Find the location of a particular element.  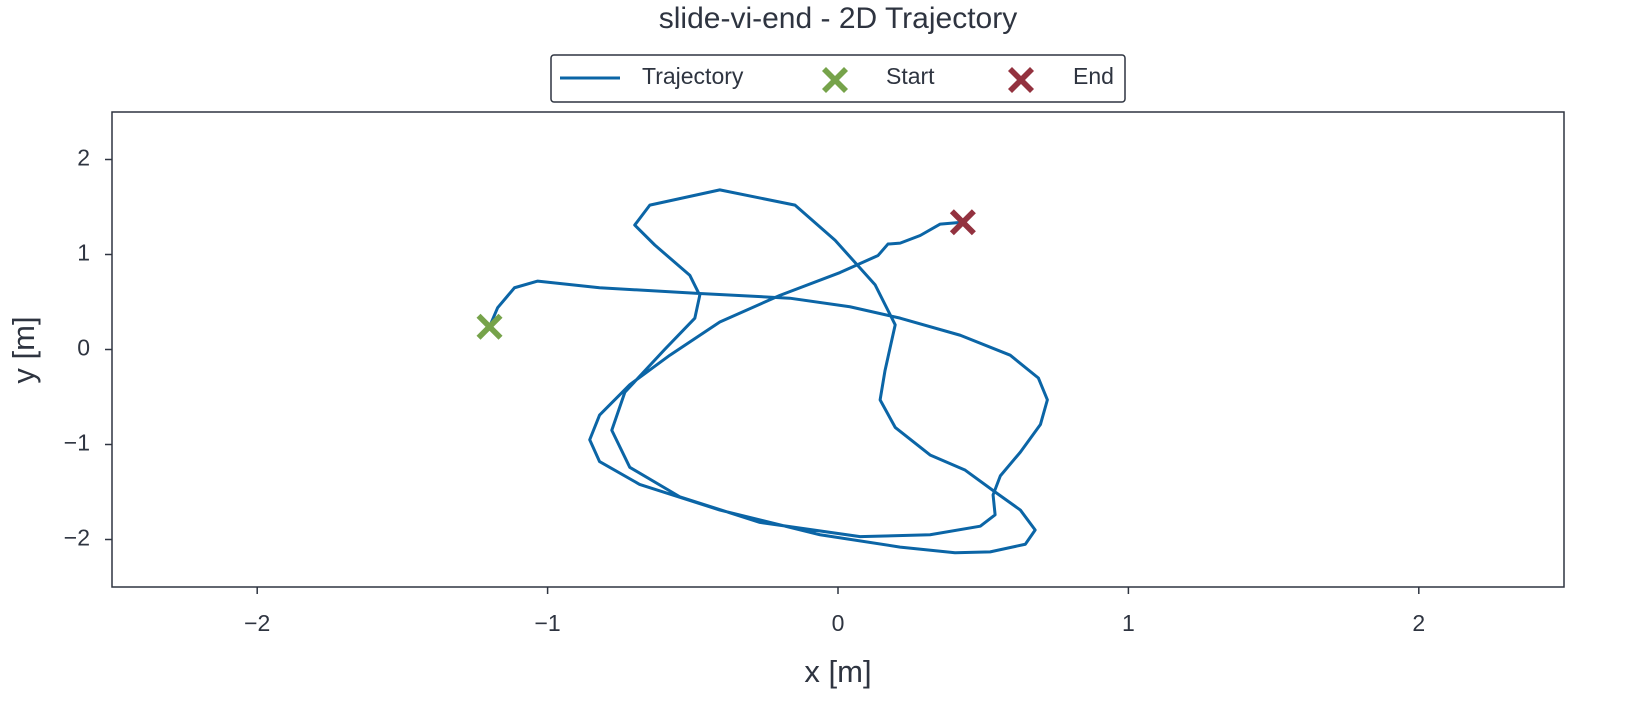

legend-label: End is located at coordinates (1093, 76).